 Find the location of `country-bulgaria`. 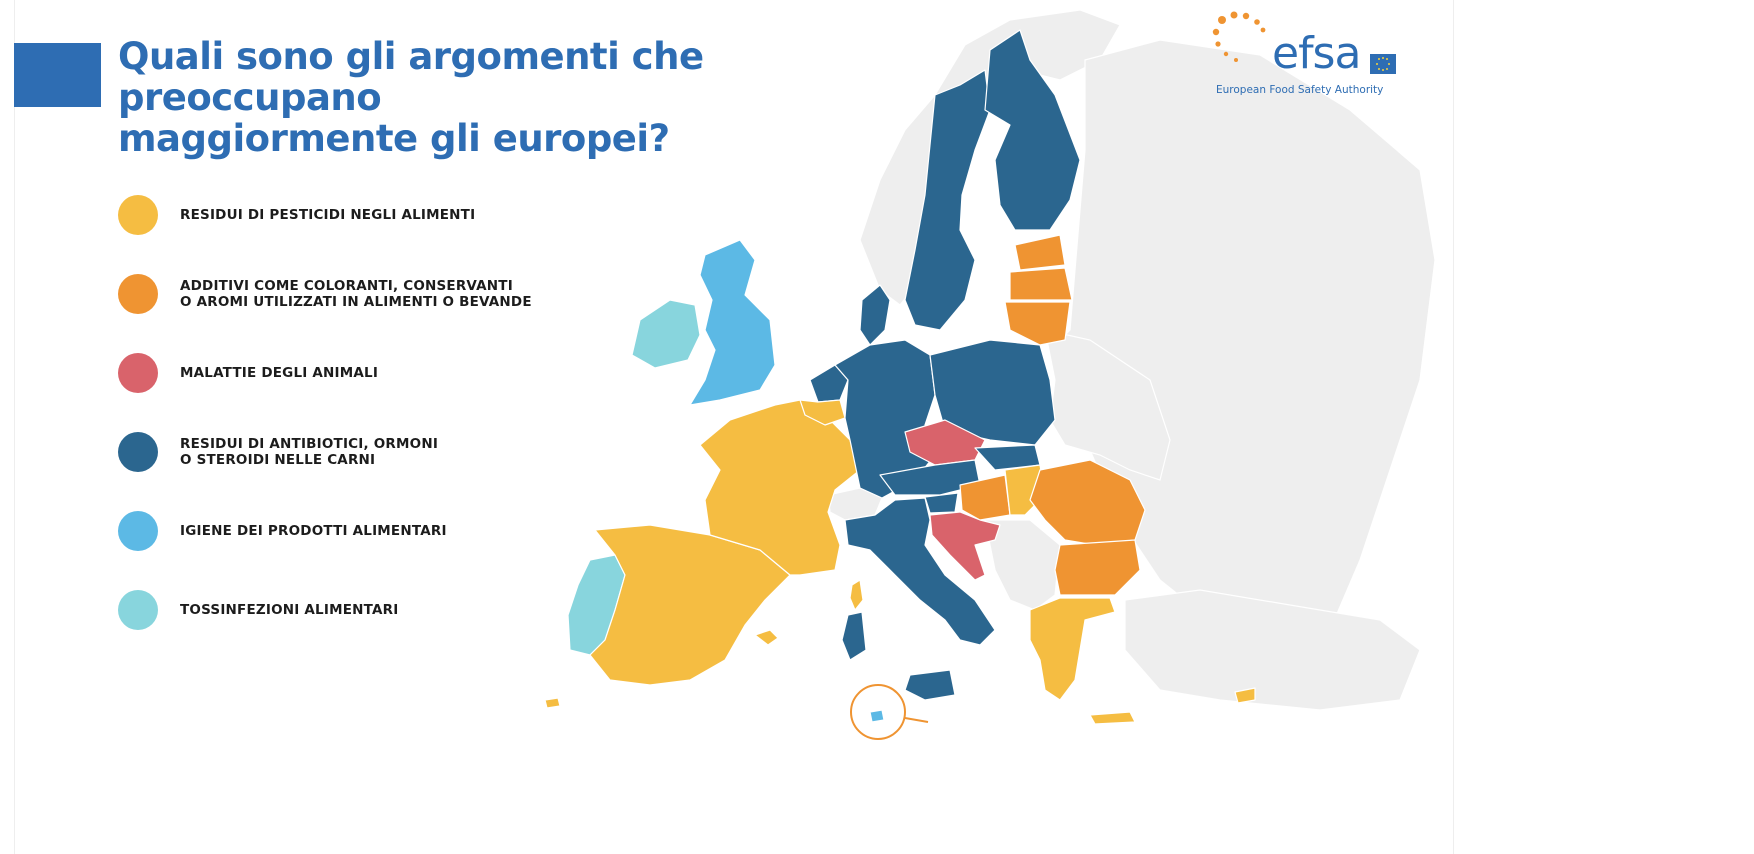

country-bulgaria is located at coordinates (1097, 567).